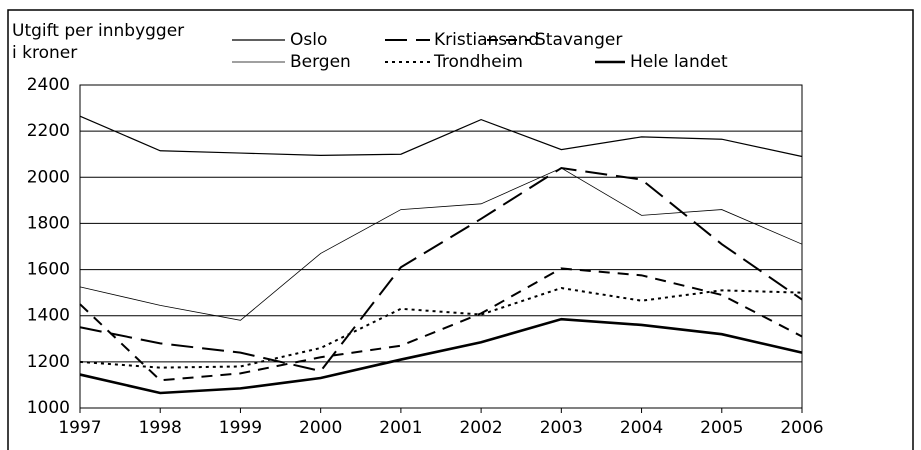 Image resolution: width=921 pixels, height=450 pixels. What do you see at coordinates (48, 316) in the screenshot?
I see `y-tick-label: 1400` at bounding box center [48, 316].